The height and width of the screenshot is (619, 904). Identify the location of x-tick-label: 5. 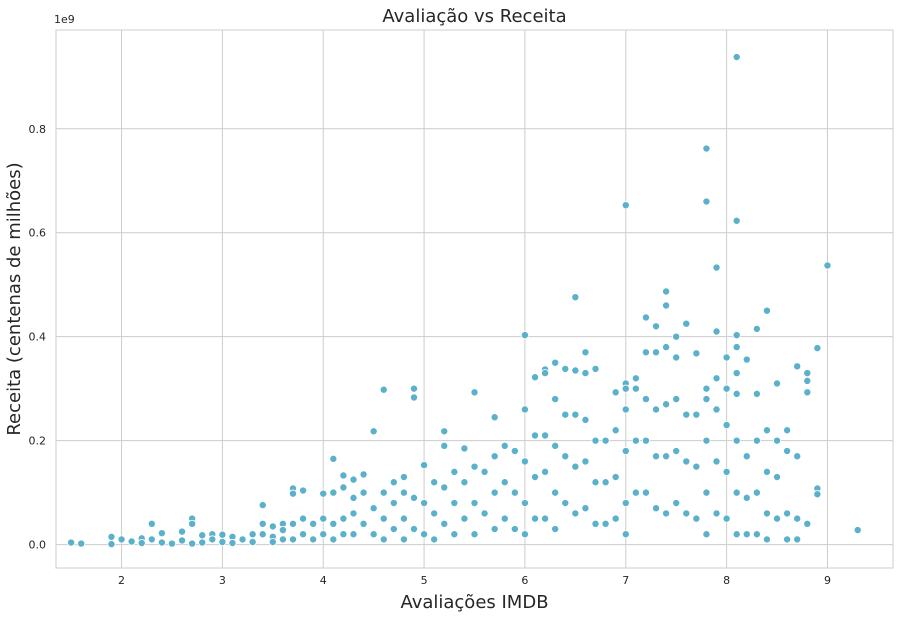
(424, 580).